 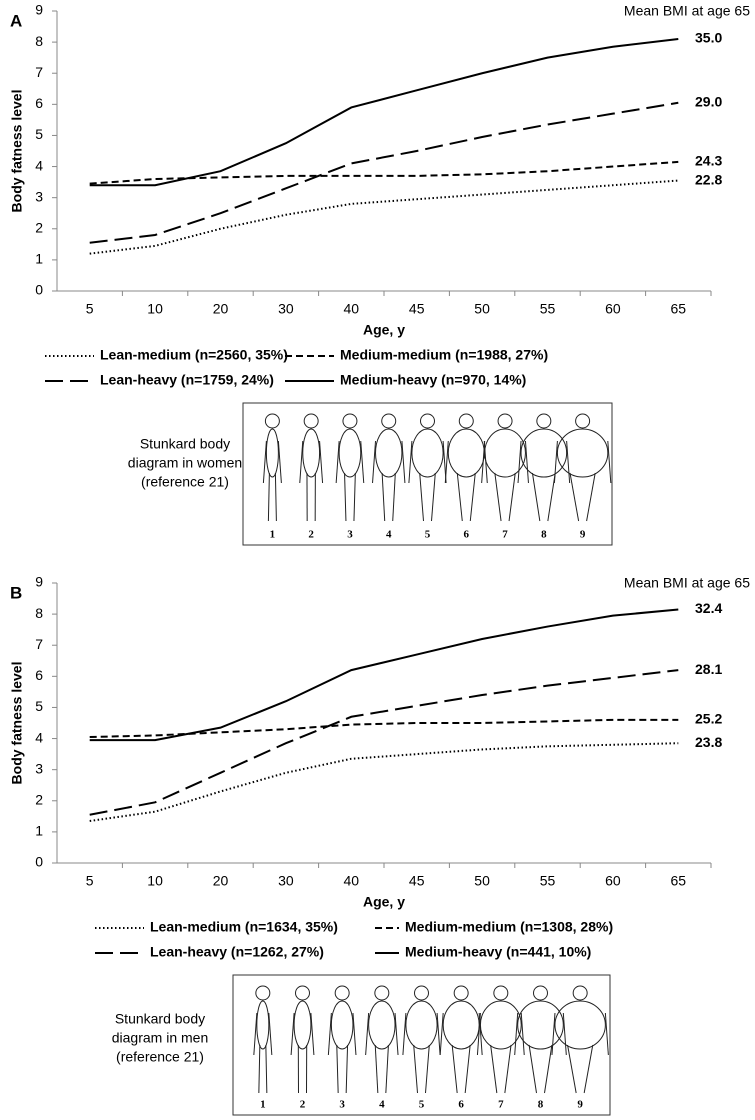 What do you see at coordinates (444, 355) in the screenshot?
I see `legend-label: Medium-medium (n=1988, 27%)` at bounding box center [444, 355].